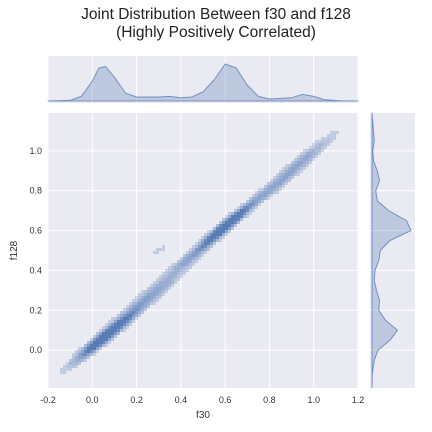 Image resolution: width=432 pixels, height=432 pixels. I want to click on y-tick-label: 0.4, so click(35, 270).